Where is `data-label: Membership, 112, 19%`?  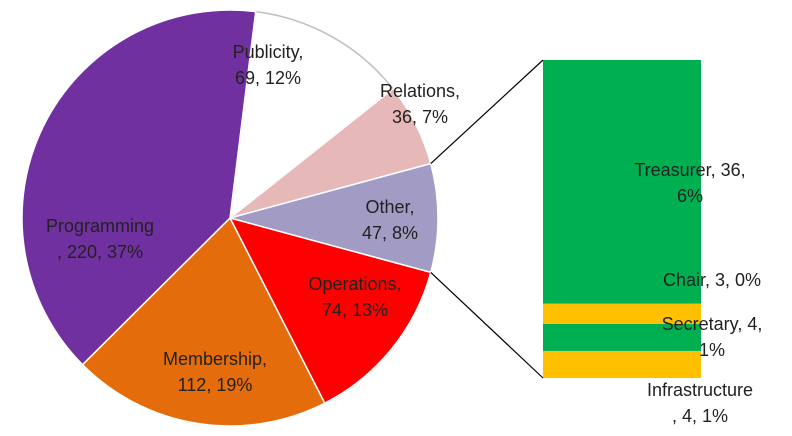
data-label: Membership, 112, 19% is located at coordinates (215, 372).